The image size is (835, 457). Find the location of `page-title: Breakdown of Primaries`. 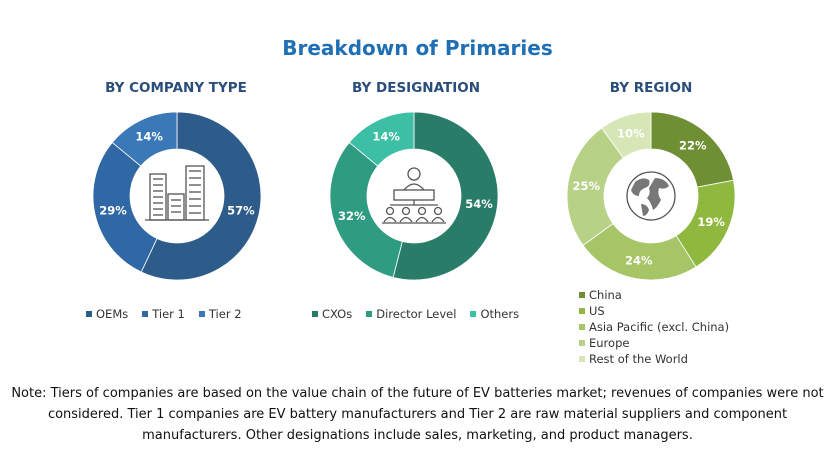

page-title: Breakdown of Primaries is located at coordinates (417, 48).